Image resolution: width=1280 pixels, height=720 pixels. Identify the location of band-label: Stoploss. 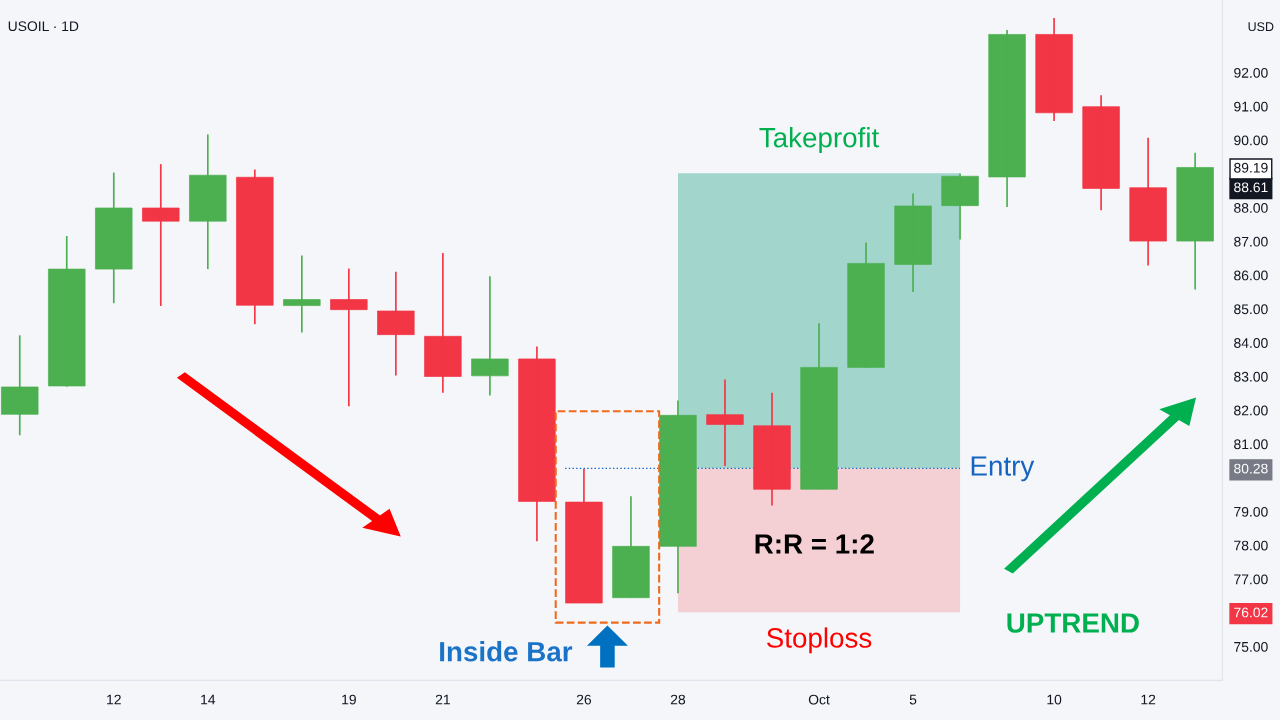
(819, 640).